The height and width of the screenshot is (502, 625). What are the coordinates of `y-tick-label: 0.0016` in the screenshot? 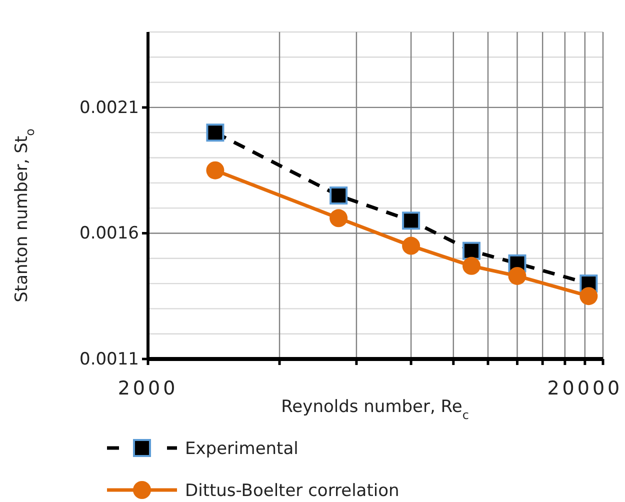 It's located at (109, 234).